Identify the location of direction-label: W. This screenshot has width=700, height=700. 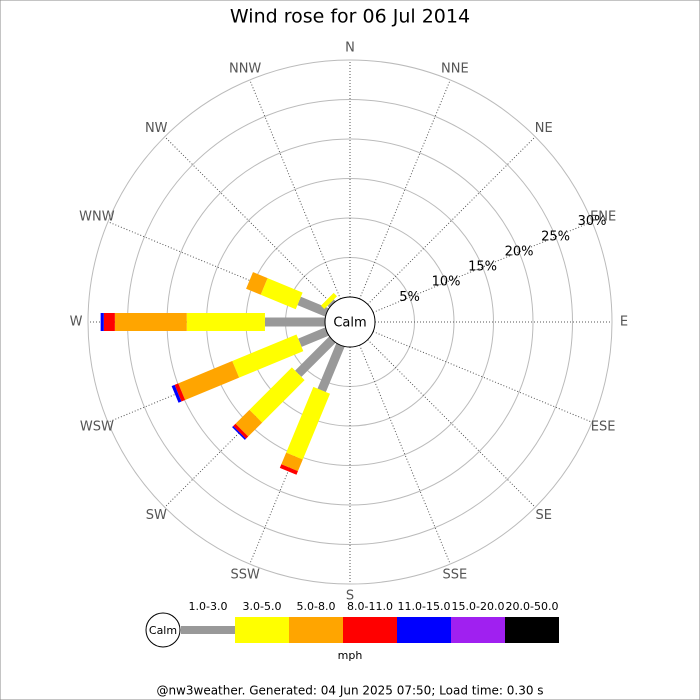
(76, 322).